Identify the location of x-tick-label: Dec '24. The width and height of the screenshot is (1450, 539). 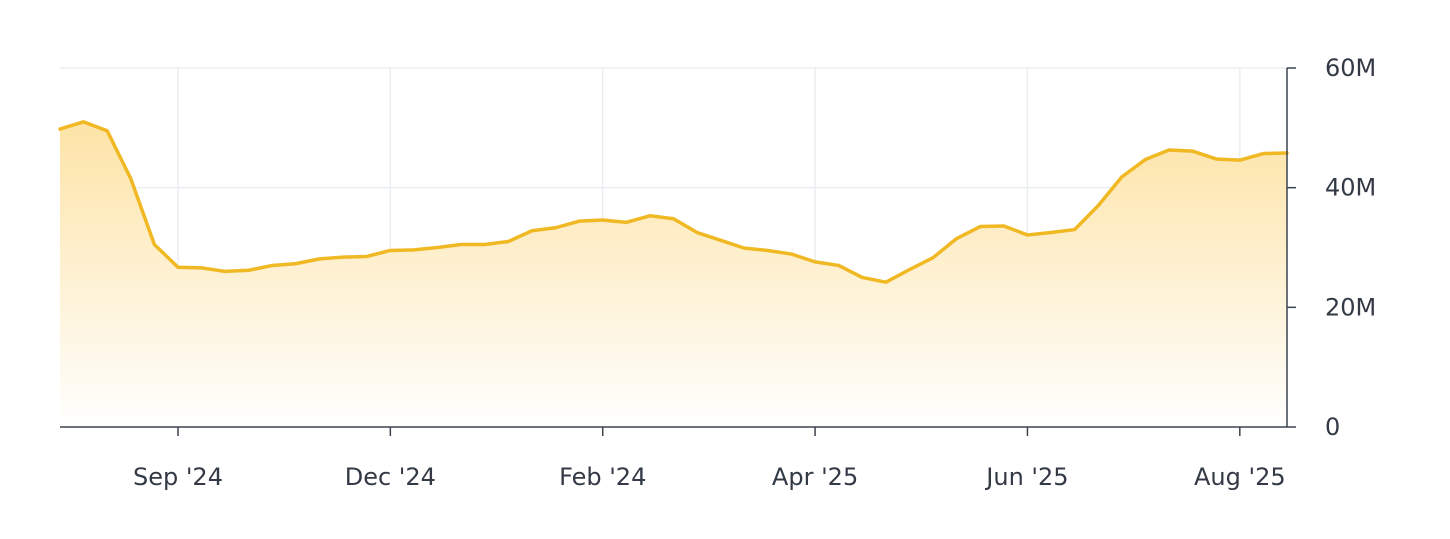
(390, 477).